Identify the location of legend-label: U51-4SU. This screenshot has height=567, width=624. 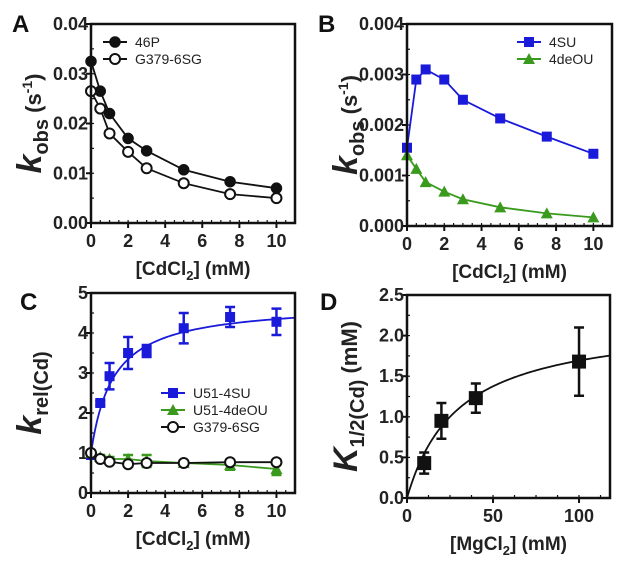
(222, 393).